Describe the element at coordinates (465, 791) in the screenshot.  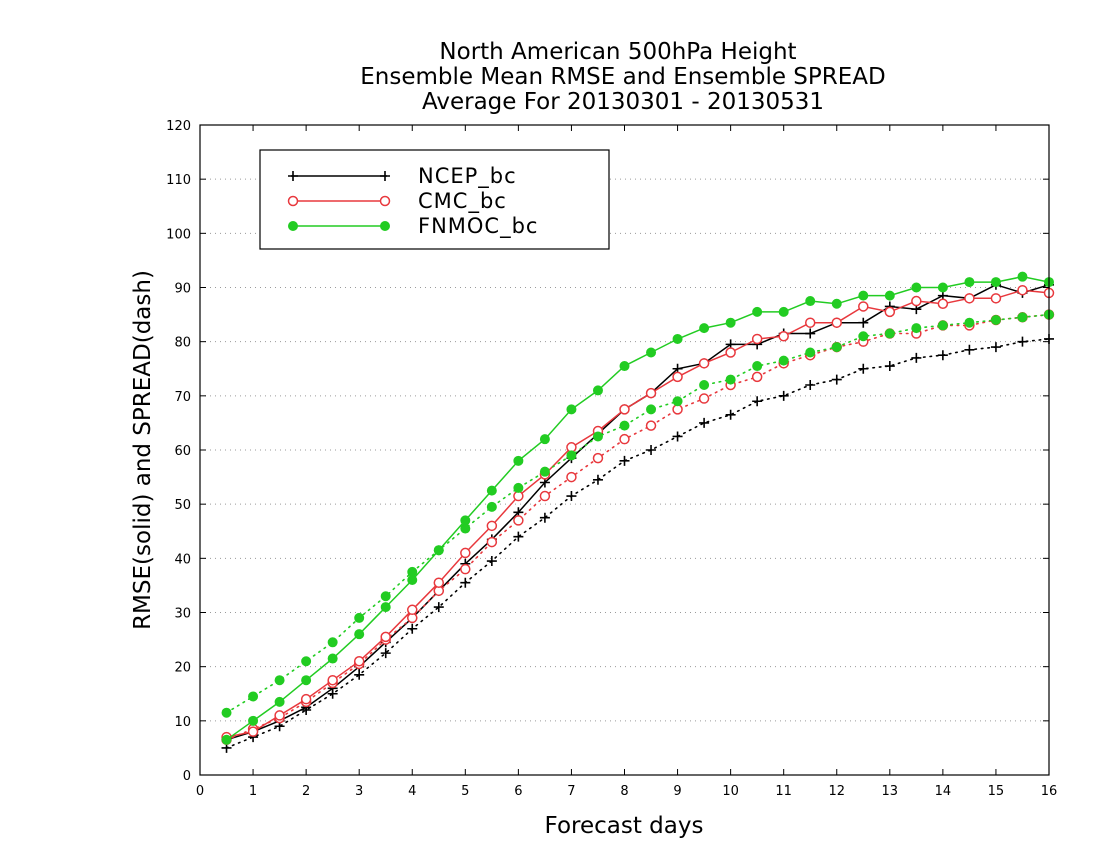
I see `x-tick-label: 5` at that location.